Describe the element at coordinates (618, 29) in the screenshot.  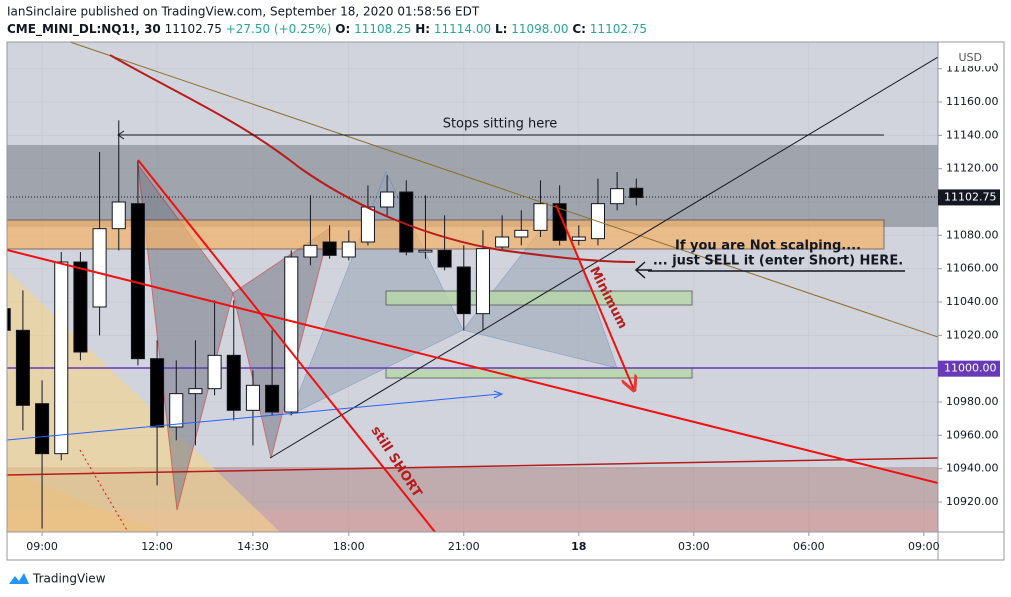
I see `ohlc-value: 11102.75` at that location.